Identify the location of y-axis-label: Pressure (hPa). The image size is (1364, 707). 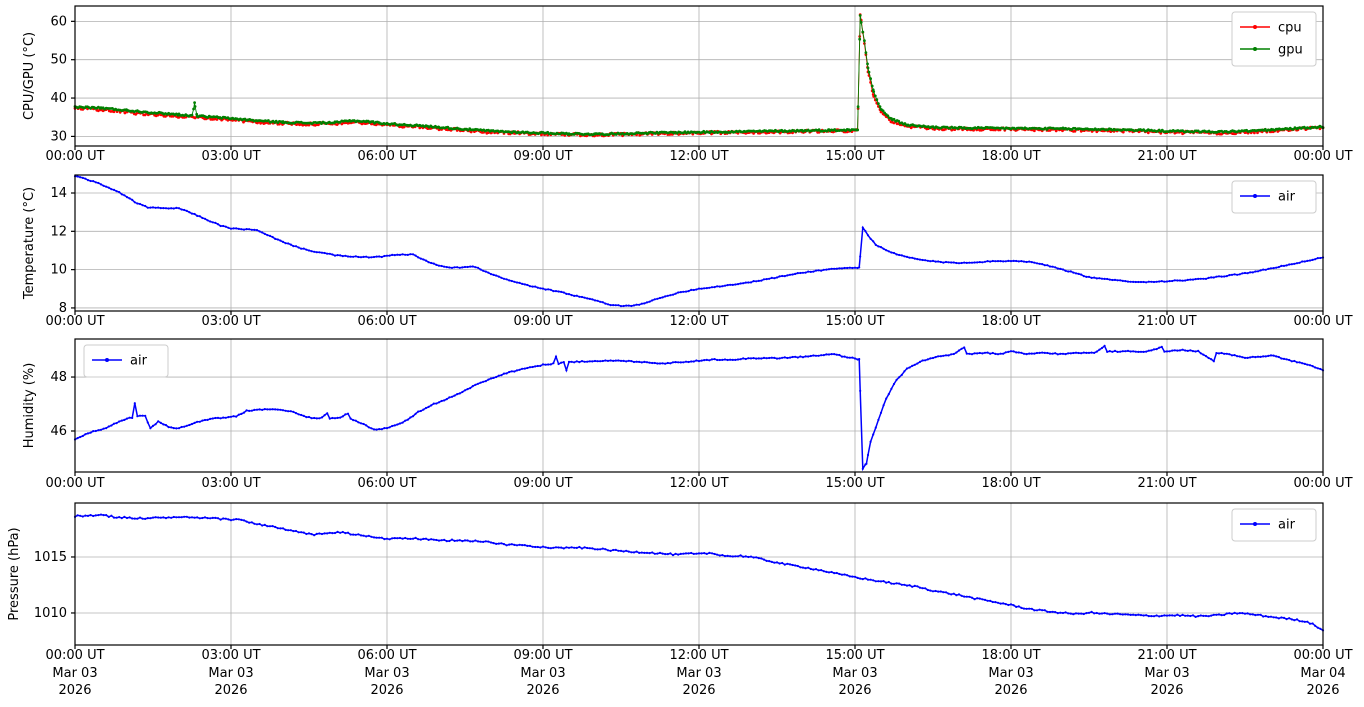
(14, 573).